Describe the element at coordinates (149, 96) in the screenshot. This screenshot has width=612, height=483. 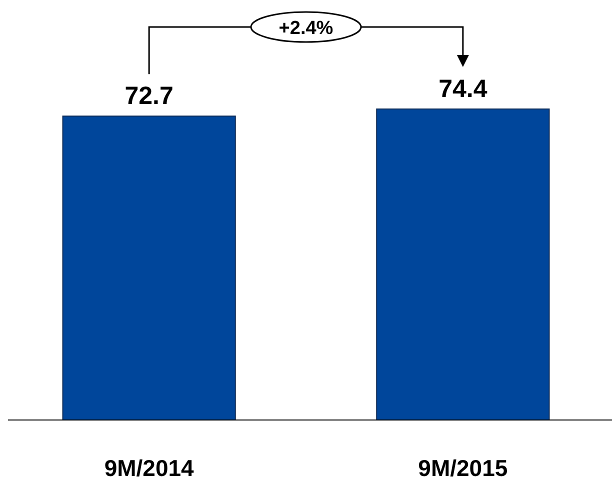
I see `data-label: 72.7` at that location.